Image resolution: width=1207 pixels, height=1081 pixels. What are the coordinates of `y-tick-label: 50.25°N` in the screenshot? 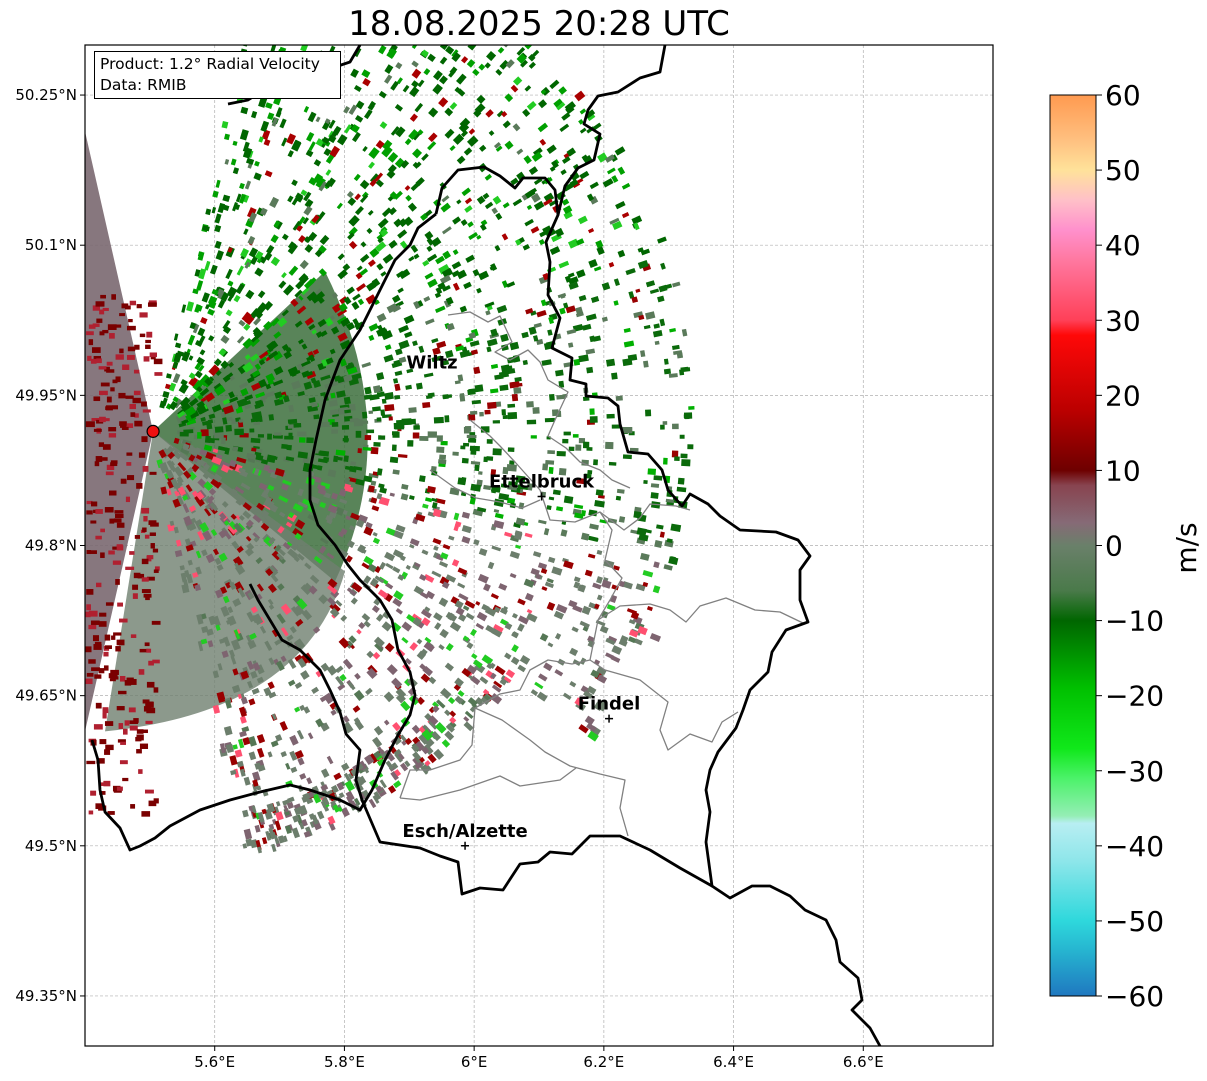 It's located at (46, 95).